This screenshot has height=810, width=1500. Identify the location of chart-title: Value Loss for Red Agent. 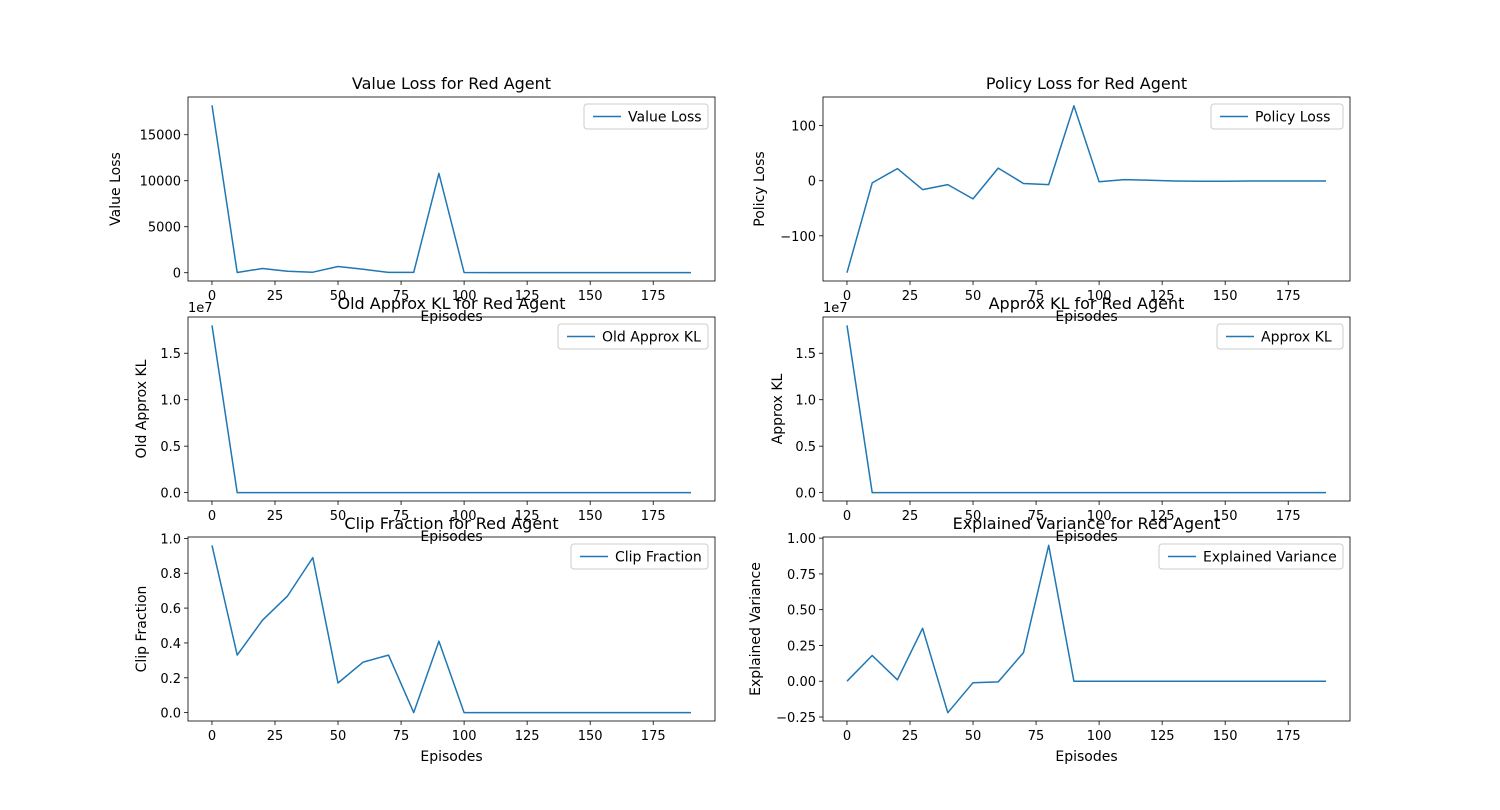
(451, 83).